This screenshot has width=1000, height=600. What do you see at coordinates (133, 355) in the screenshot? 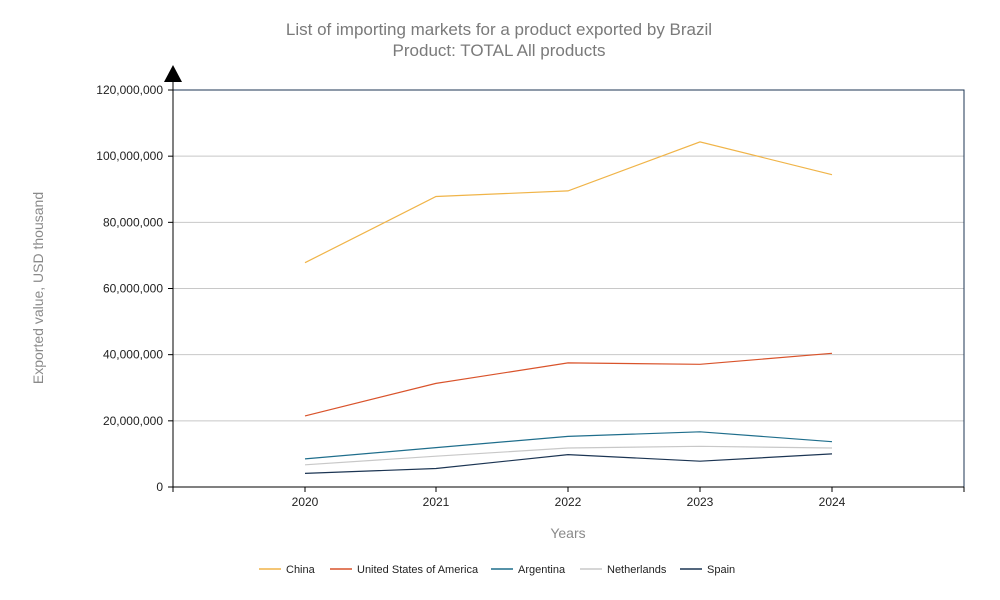
I see `y-tick-label: 40,000,000` at bounding box center [133, 355].